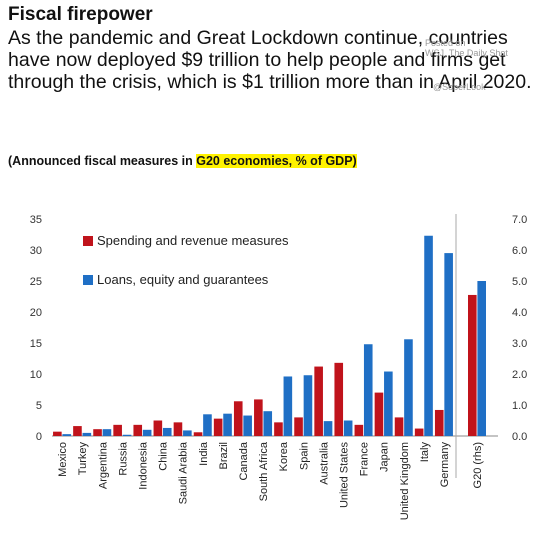  I want to click on y-tick-label-right: 1.0, so click(519, 406).